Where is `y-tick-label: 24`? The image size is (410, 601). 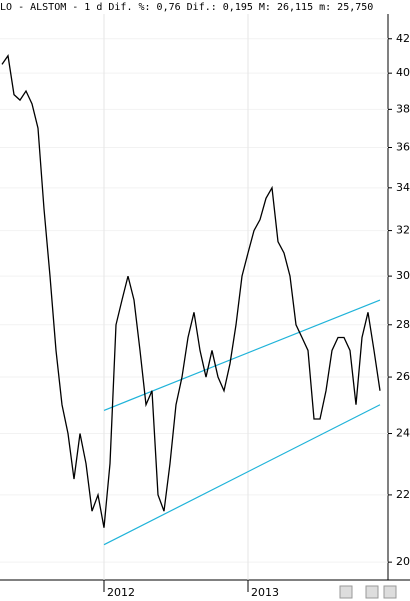
y-tick-label: 24 is located at coordinates (403, 433).